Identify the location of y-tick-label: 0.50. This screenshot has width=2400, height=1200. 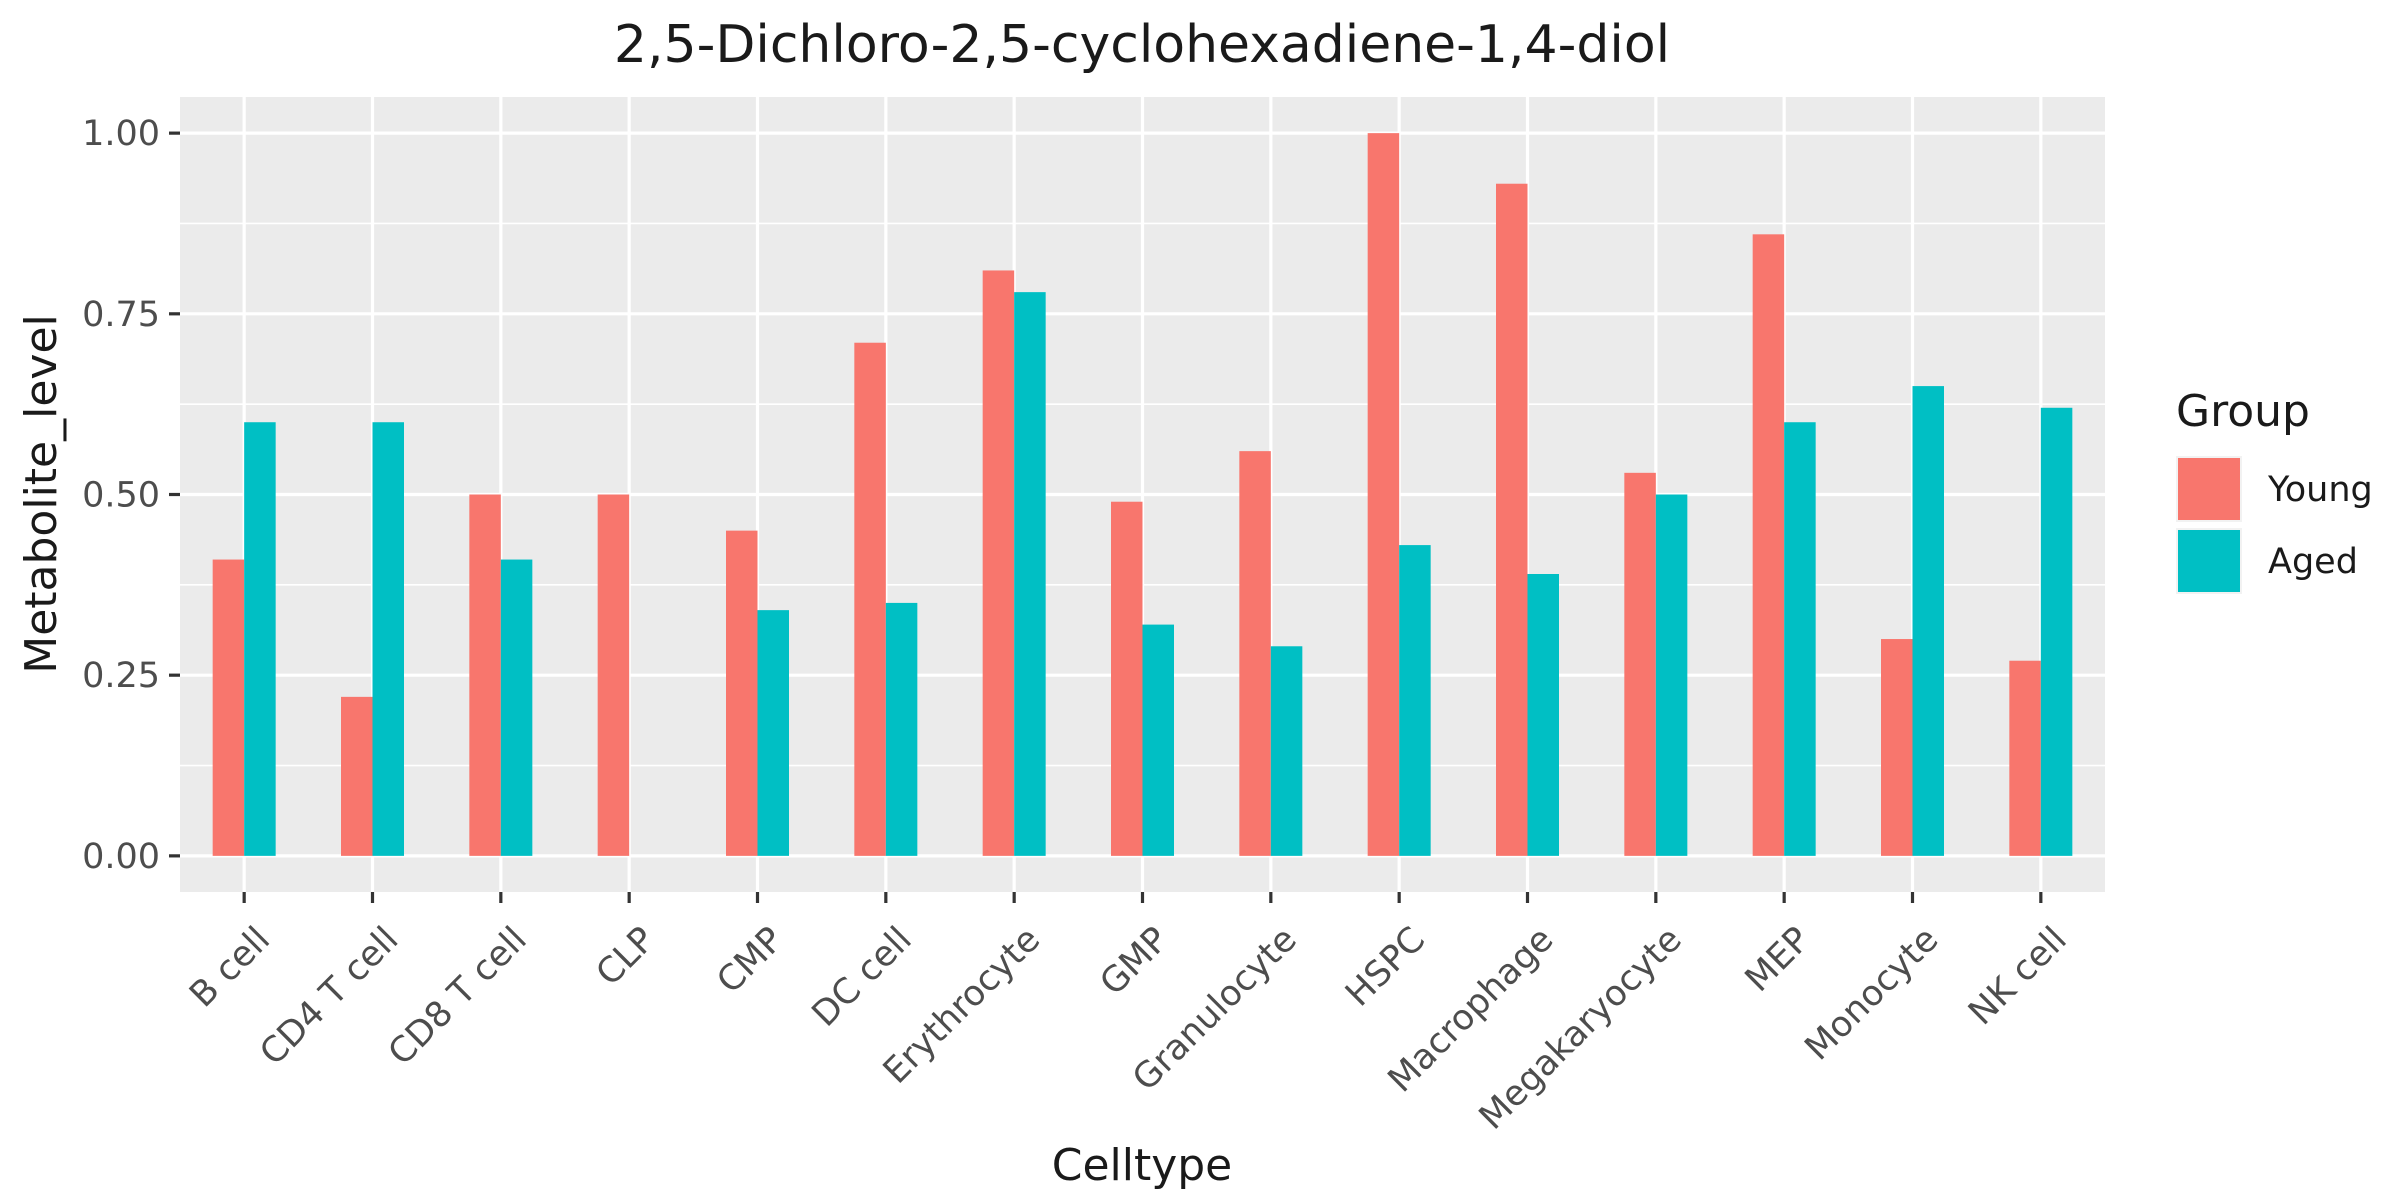
(121, 496).